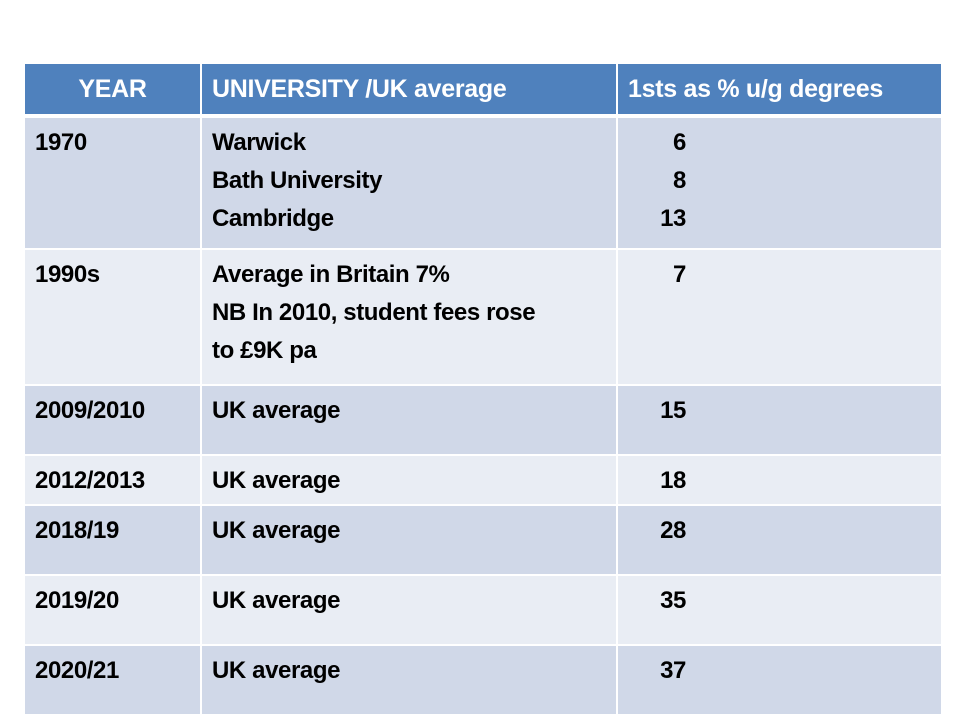 Image resolution: width=960 pixels, height=720 pixels. I want to click on year-cell: 2012/2013, so click(113, 480).